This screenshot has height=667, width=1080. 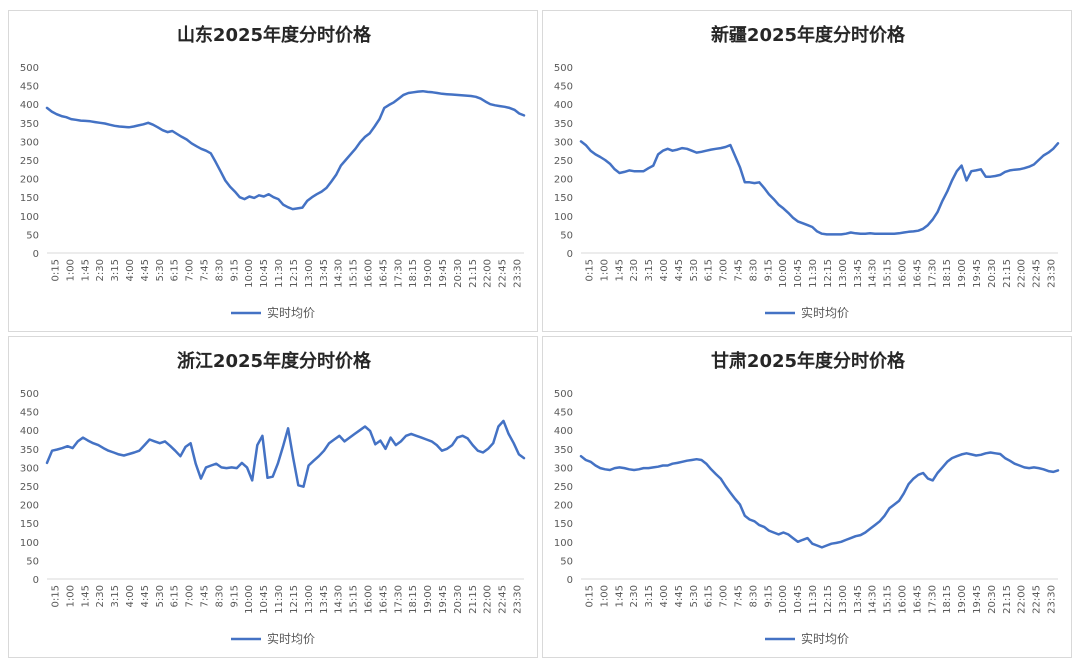 What do you see at coordinates (428, 273) in the screenshot?
I see `x-tick-label: 19:00` at bounding box center [428, 273].